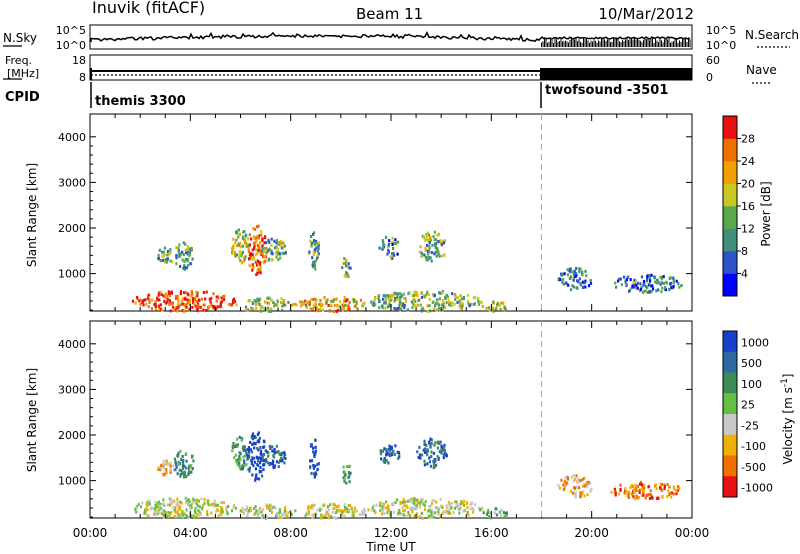 The image size is (800, 554). What do you see at coordinates (721, 30) in the screenshot?
I see `nsearch-tick-top: 10^5` at bounding box center [721, 30].